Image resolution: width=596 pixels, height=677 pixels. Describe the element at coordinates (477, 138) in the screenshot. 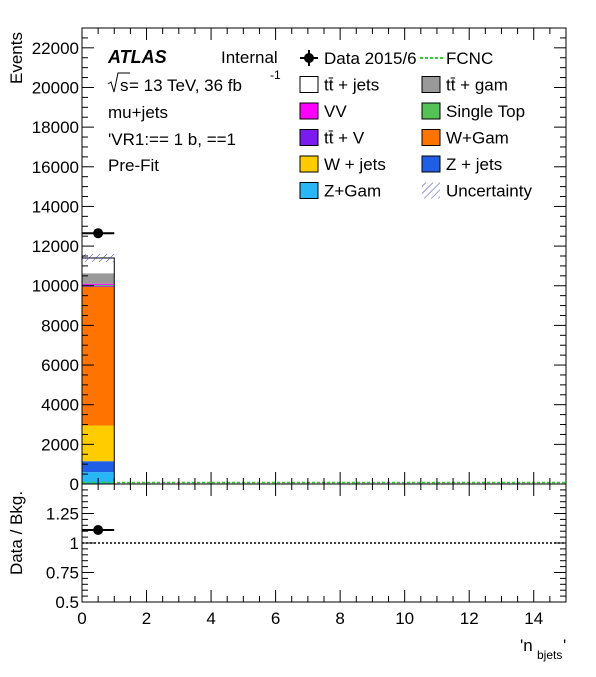

I see `legend-label-7: W+Gam` at that location.